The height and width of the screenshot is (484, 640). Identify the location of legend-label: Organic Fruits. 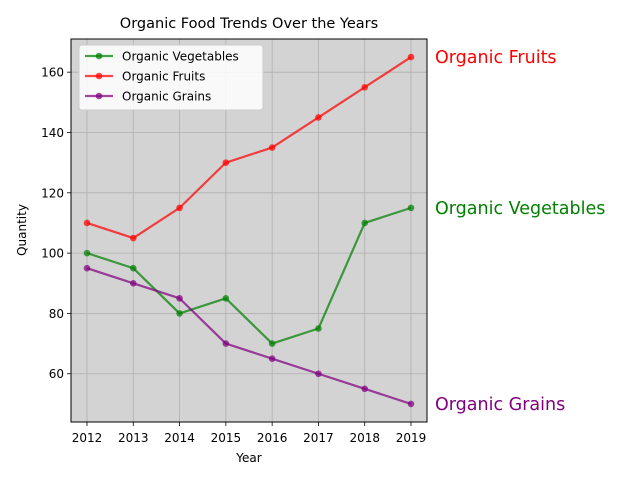
(163, 77).